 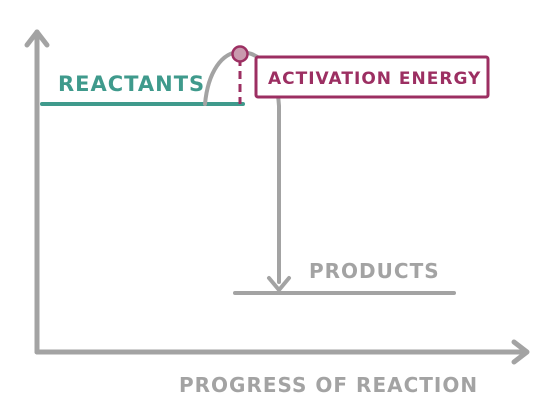 What do you see at coordinates (37, 38) in the screenshot?
I see `y-axis-arrowhead` at bounding box center [37, 38].